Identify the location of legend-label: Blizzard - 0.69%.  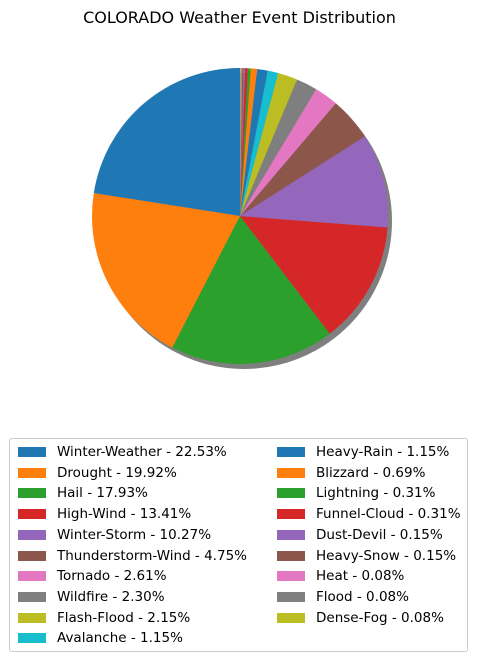
(371, 472).